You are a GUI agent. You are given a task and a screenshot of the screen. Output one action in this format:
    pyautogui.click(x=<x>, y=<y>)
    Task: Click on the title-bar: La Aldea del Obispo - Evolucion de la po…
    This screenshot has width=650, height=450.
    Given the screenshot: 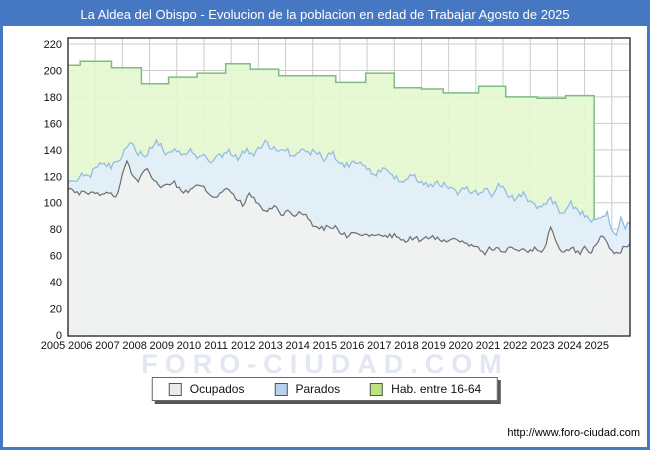 What is the action you would take?
    pyautogui.click(x=325, y=14)
    